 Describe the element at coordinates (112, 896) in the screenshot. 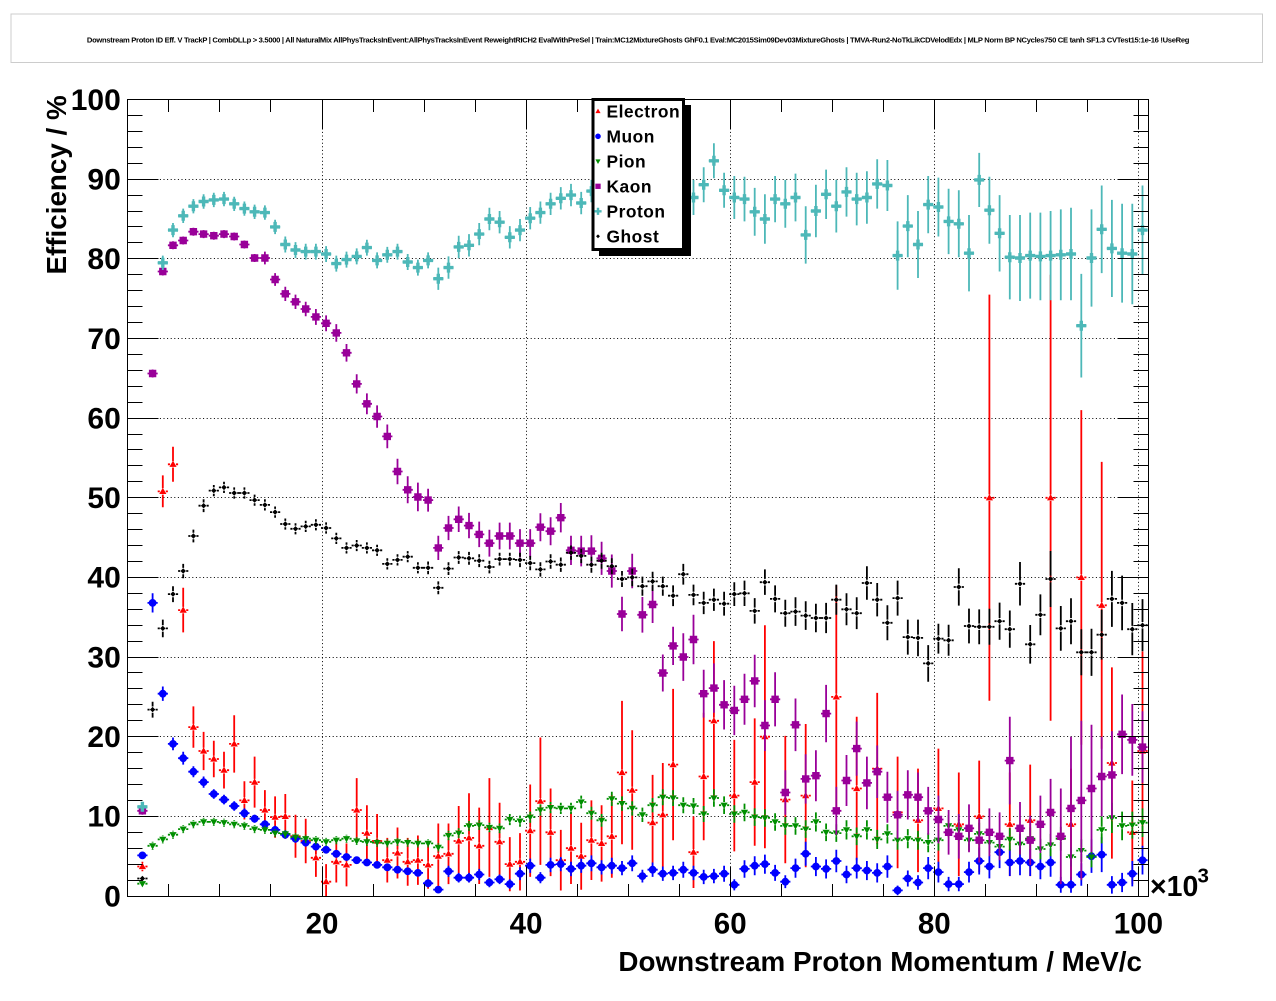

I see `svg-text: 0` at that location.